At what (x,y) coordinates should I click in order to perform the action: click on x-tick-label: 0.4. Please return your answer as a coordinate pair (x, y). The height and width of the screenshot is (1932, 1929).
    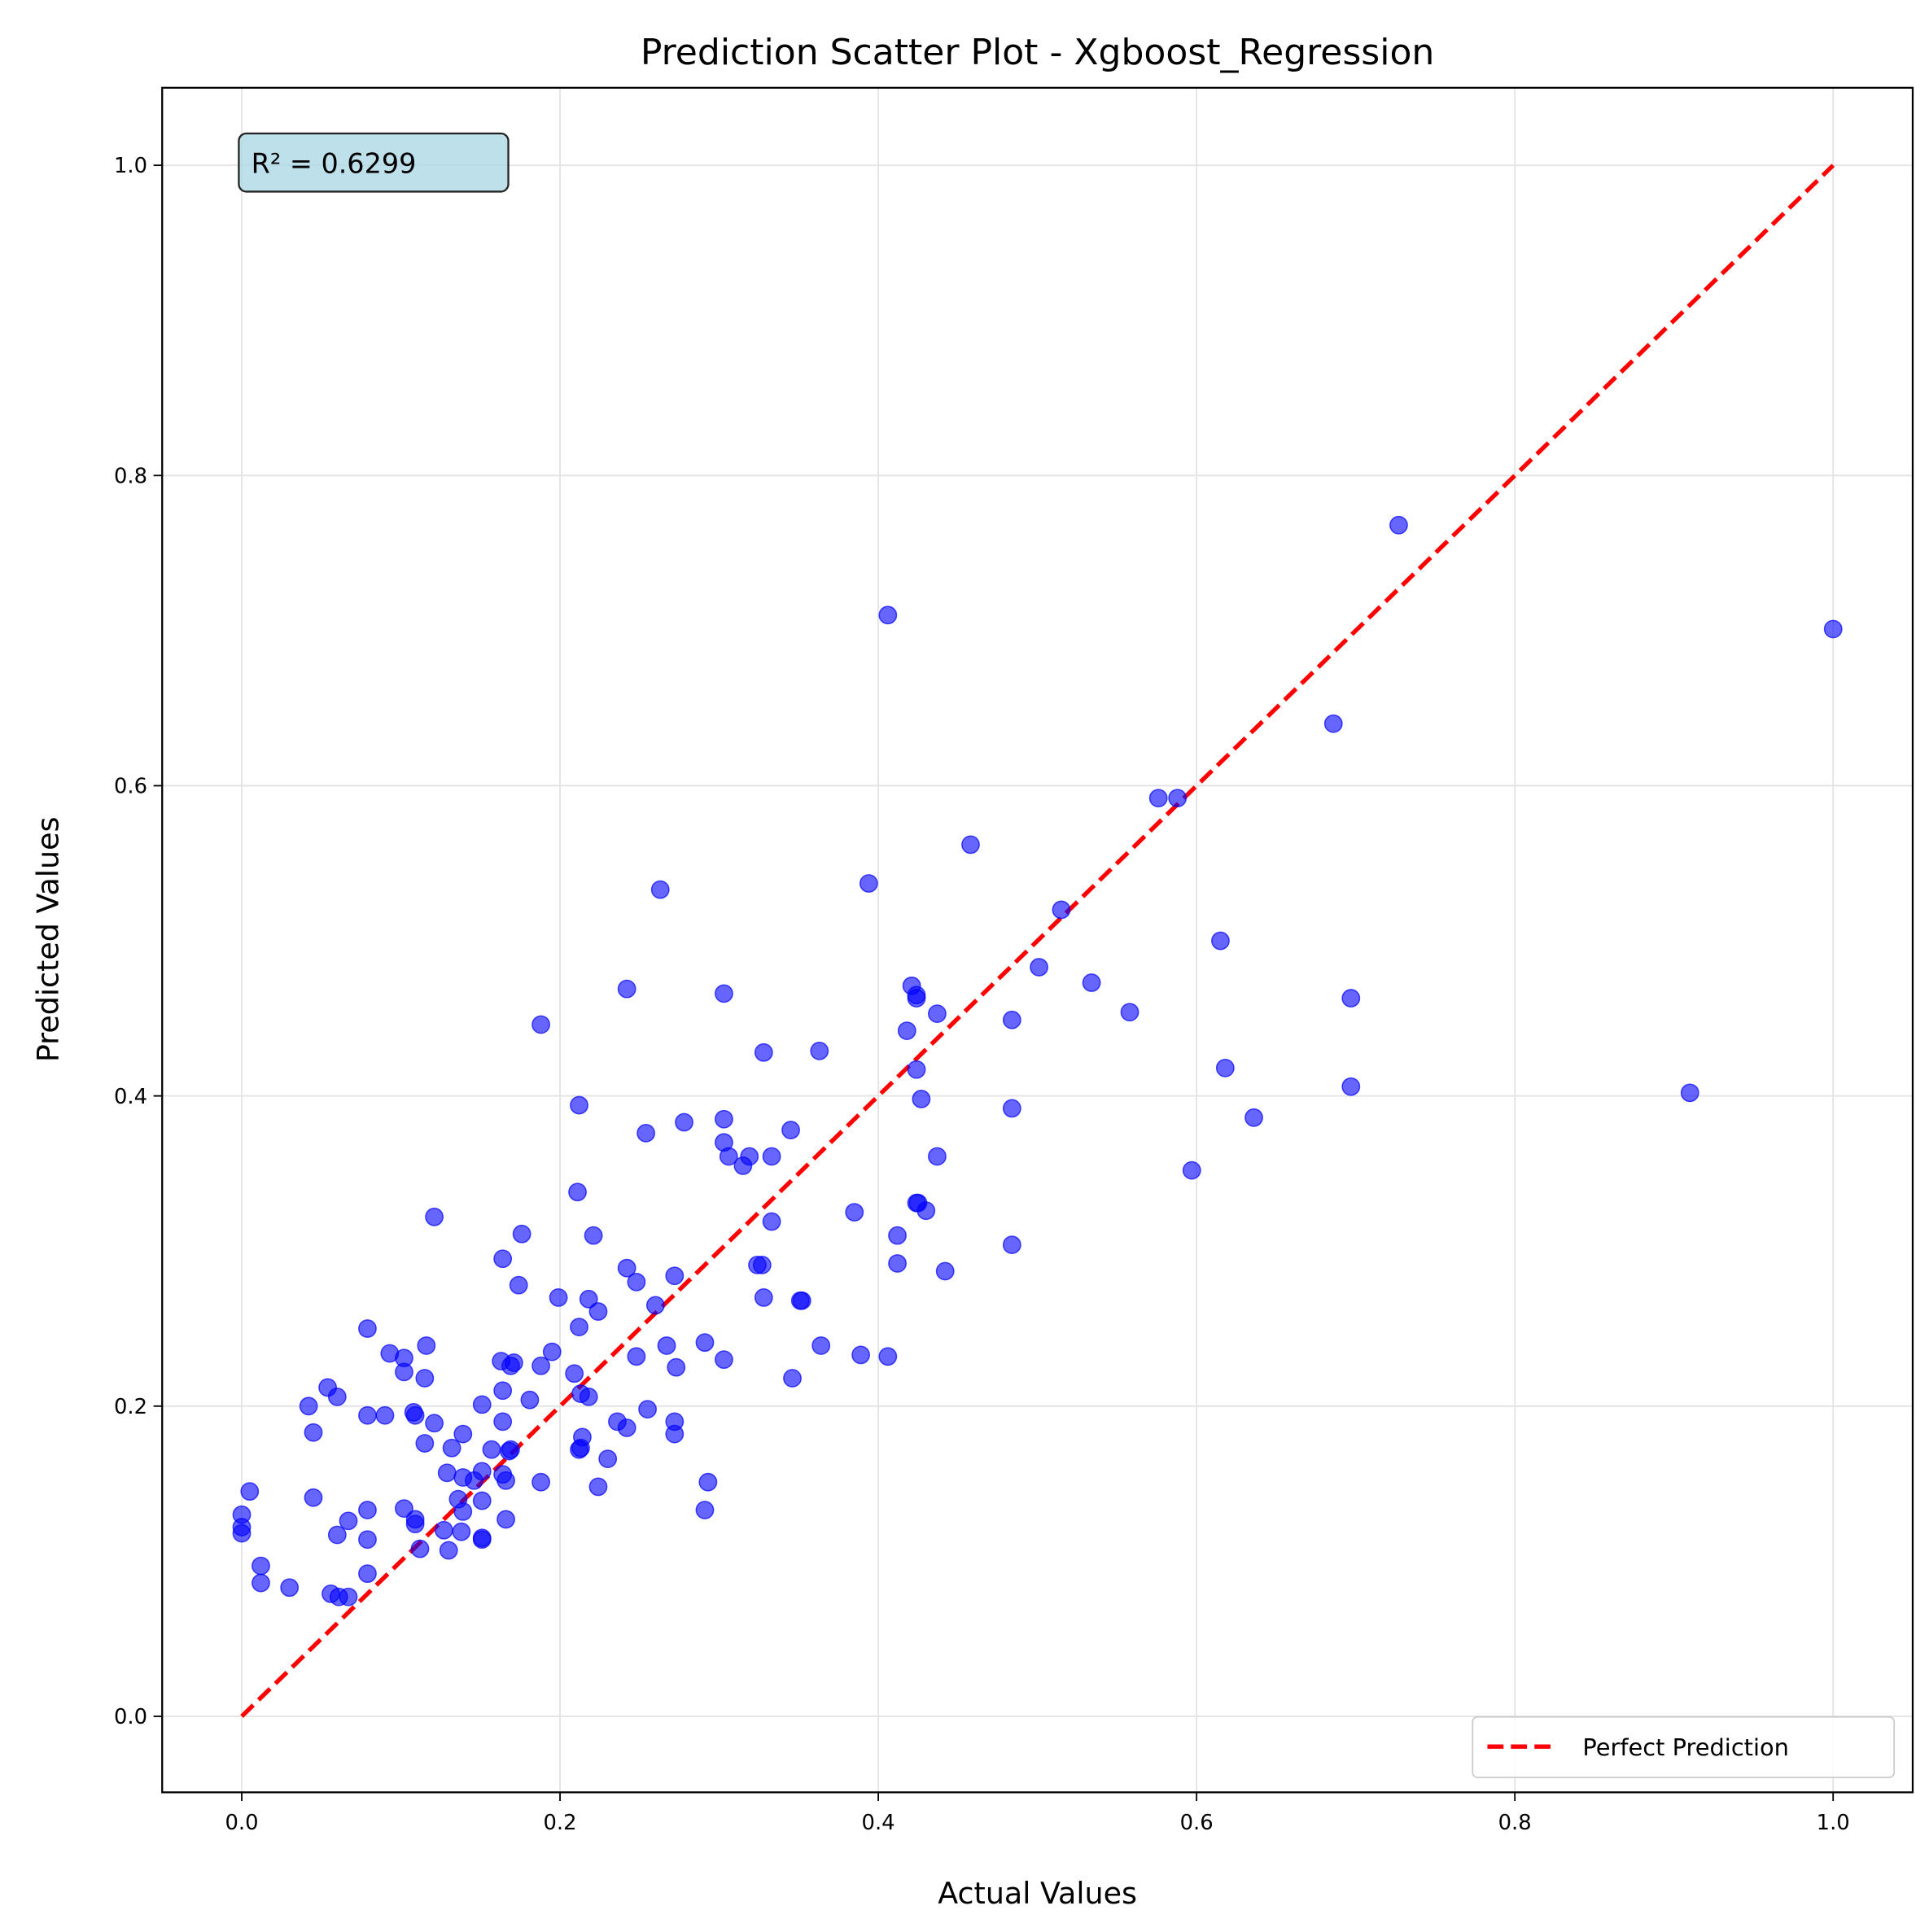
    Looking at the image, I should click on (878, 1823).